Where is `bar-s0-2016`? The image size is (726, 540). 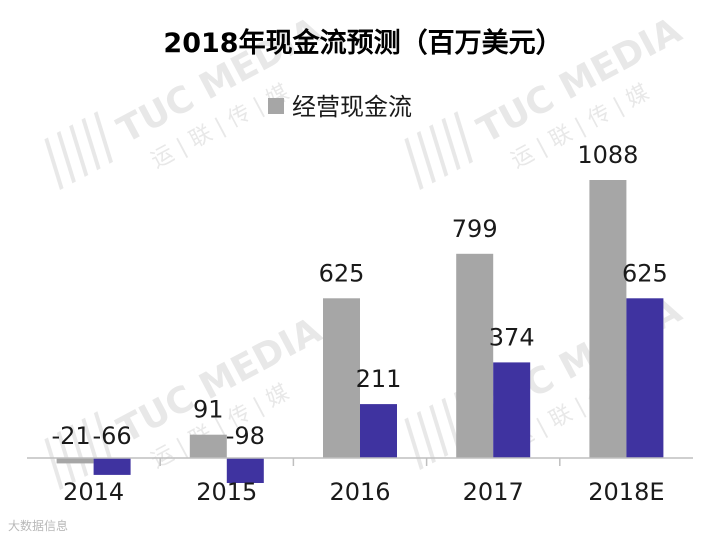 bar-s0-2016 is located at coordinates (341, 378).